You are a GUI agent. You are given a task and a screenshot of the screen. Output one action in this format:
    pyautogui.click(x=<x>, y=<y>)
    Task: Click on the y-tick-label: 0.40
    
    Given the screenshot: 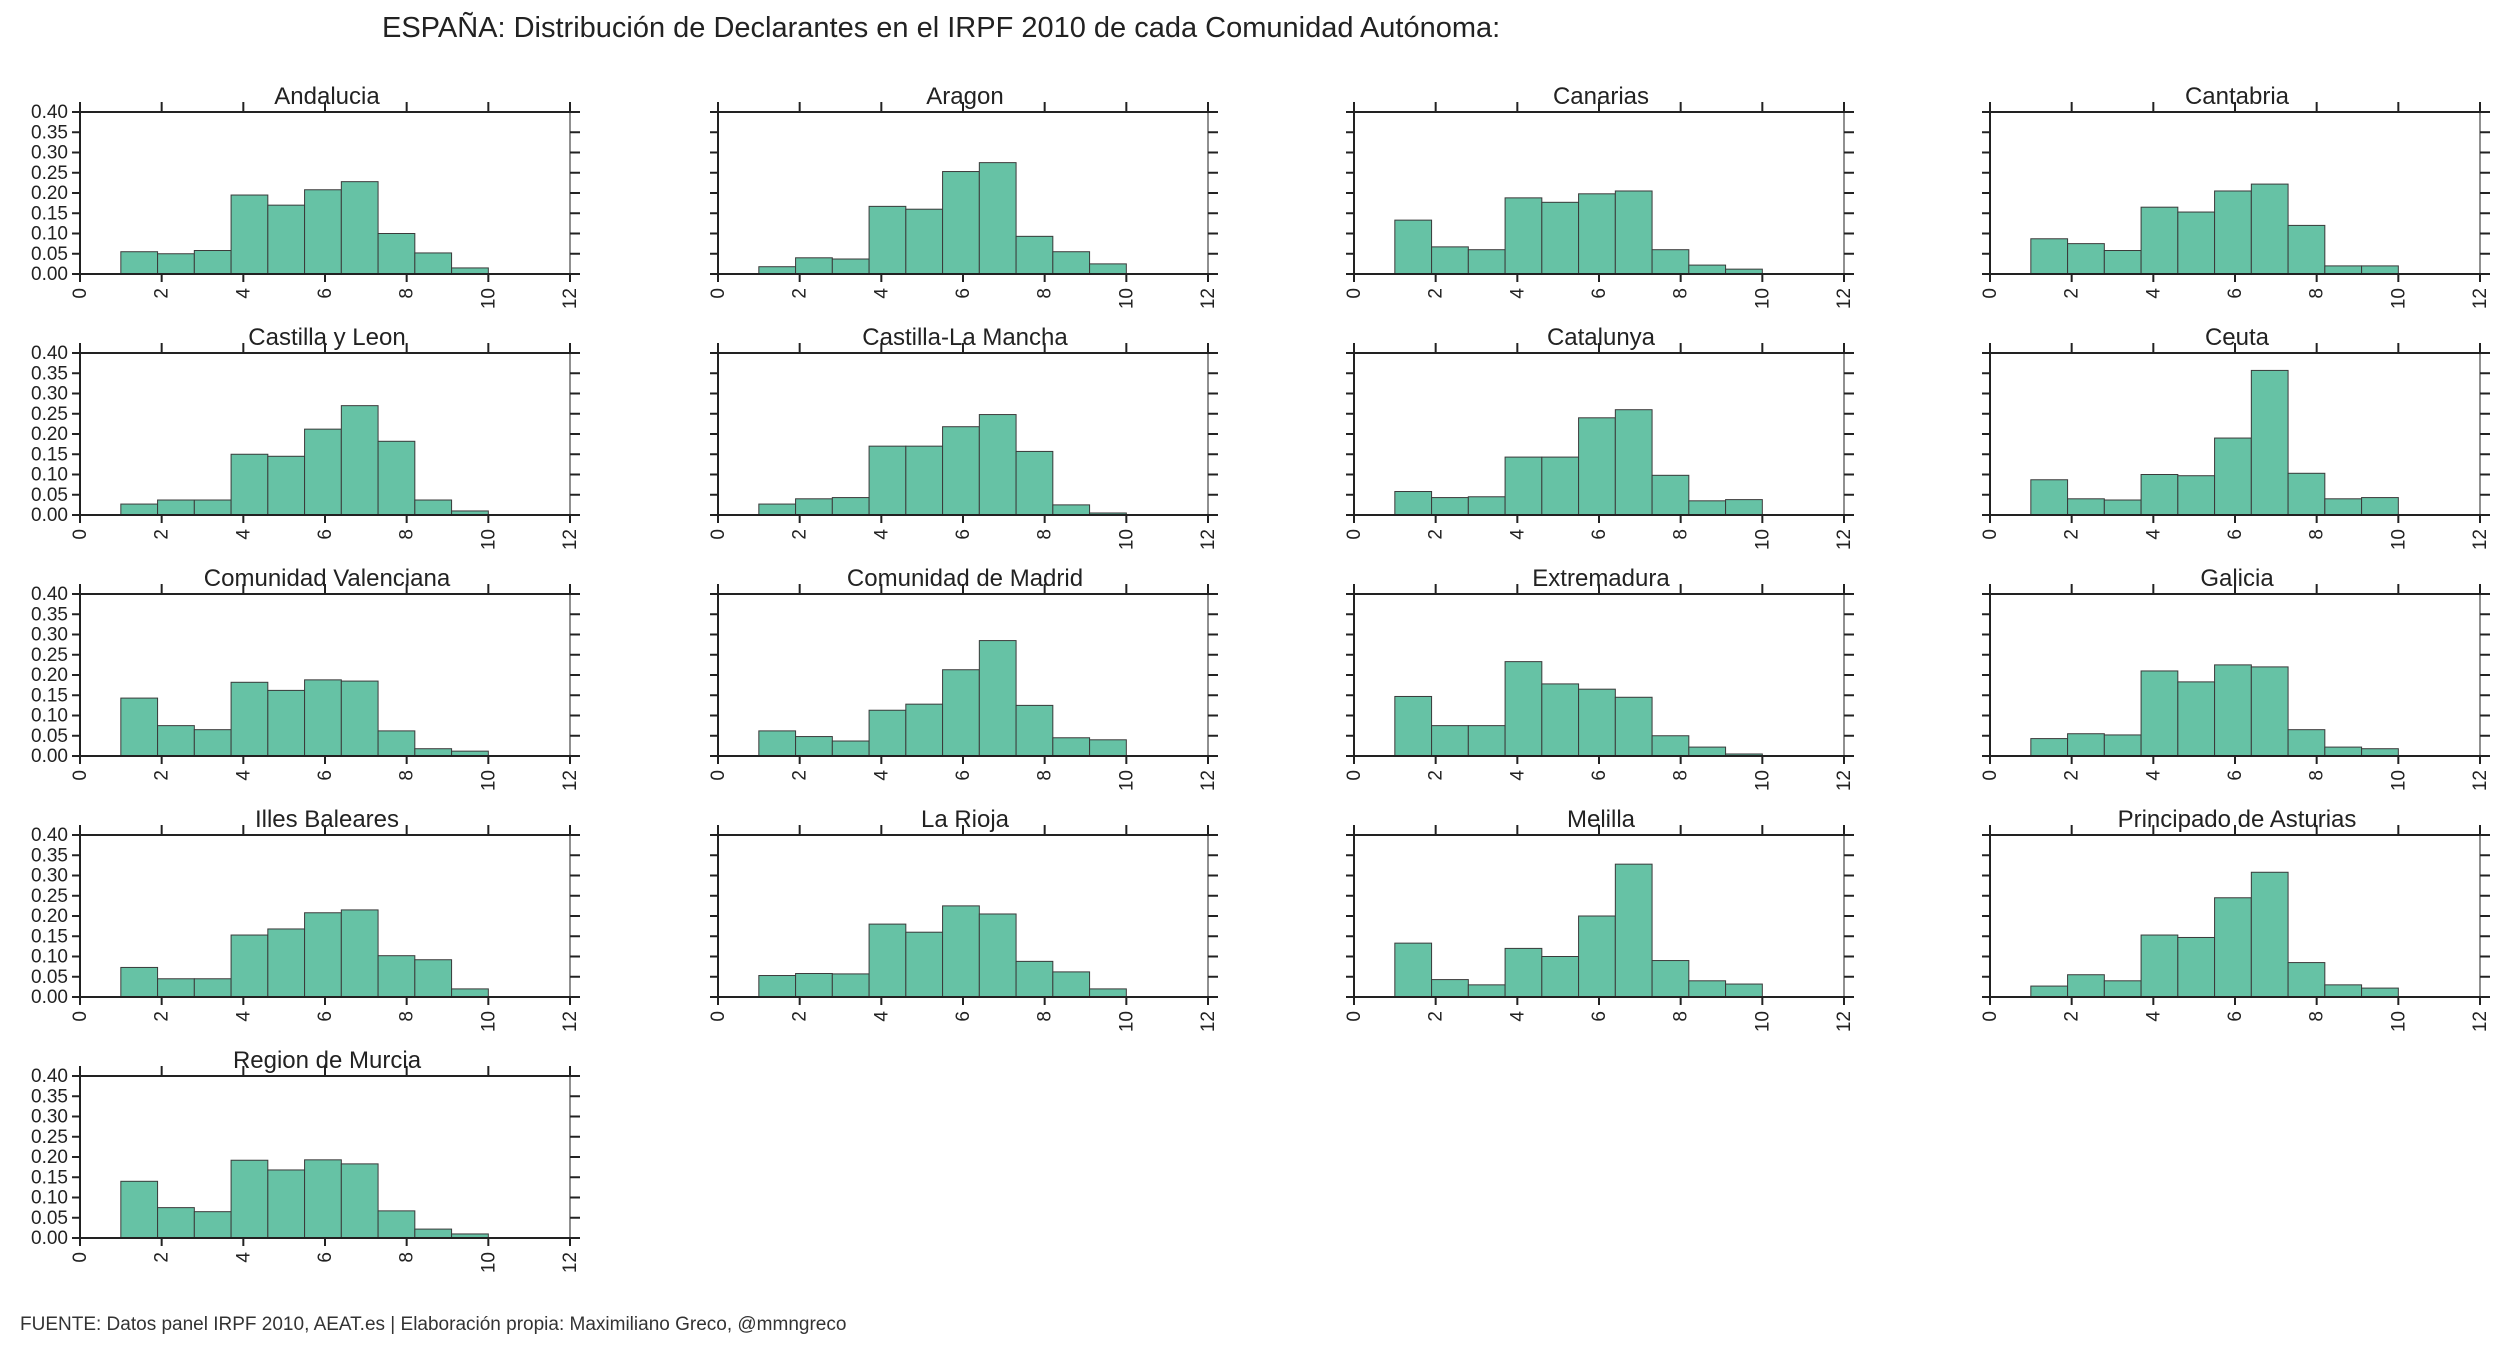 What is the action you would take?
    pyautogui.click(x=49, y=594)
    